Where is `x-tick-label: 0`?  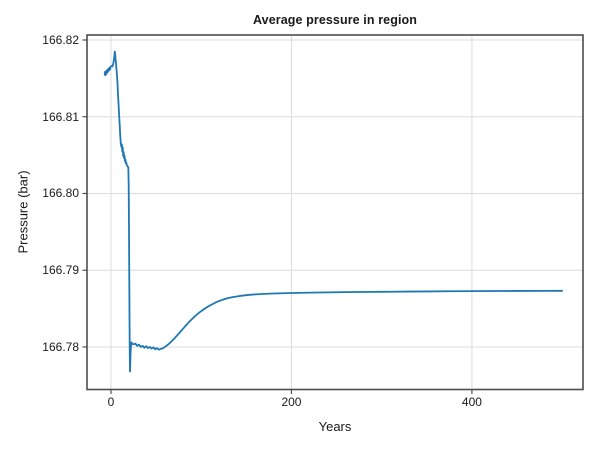
x-tick-label: 0 is located at coordinates (111, 402).